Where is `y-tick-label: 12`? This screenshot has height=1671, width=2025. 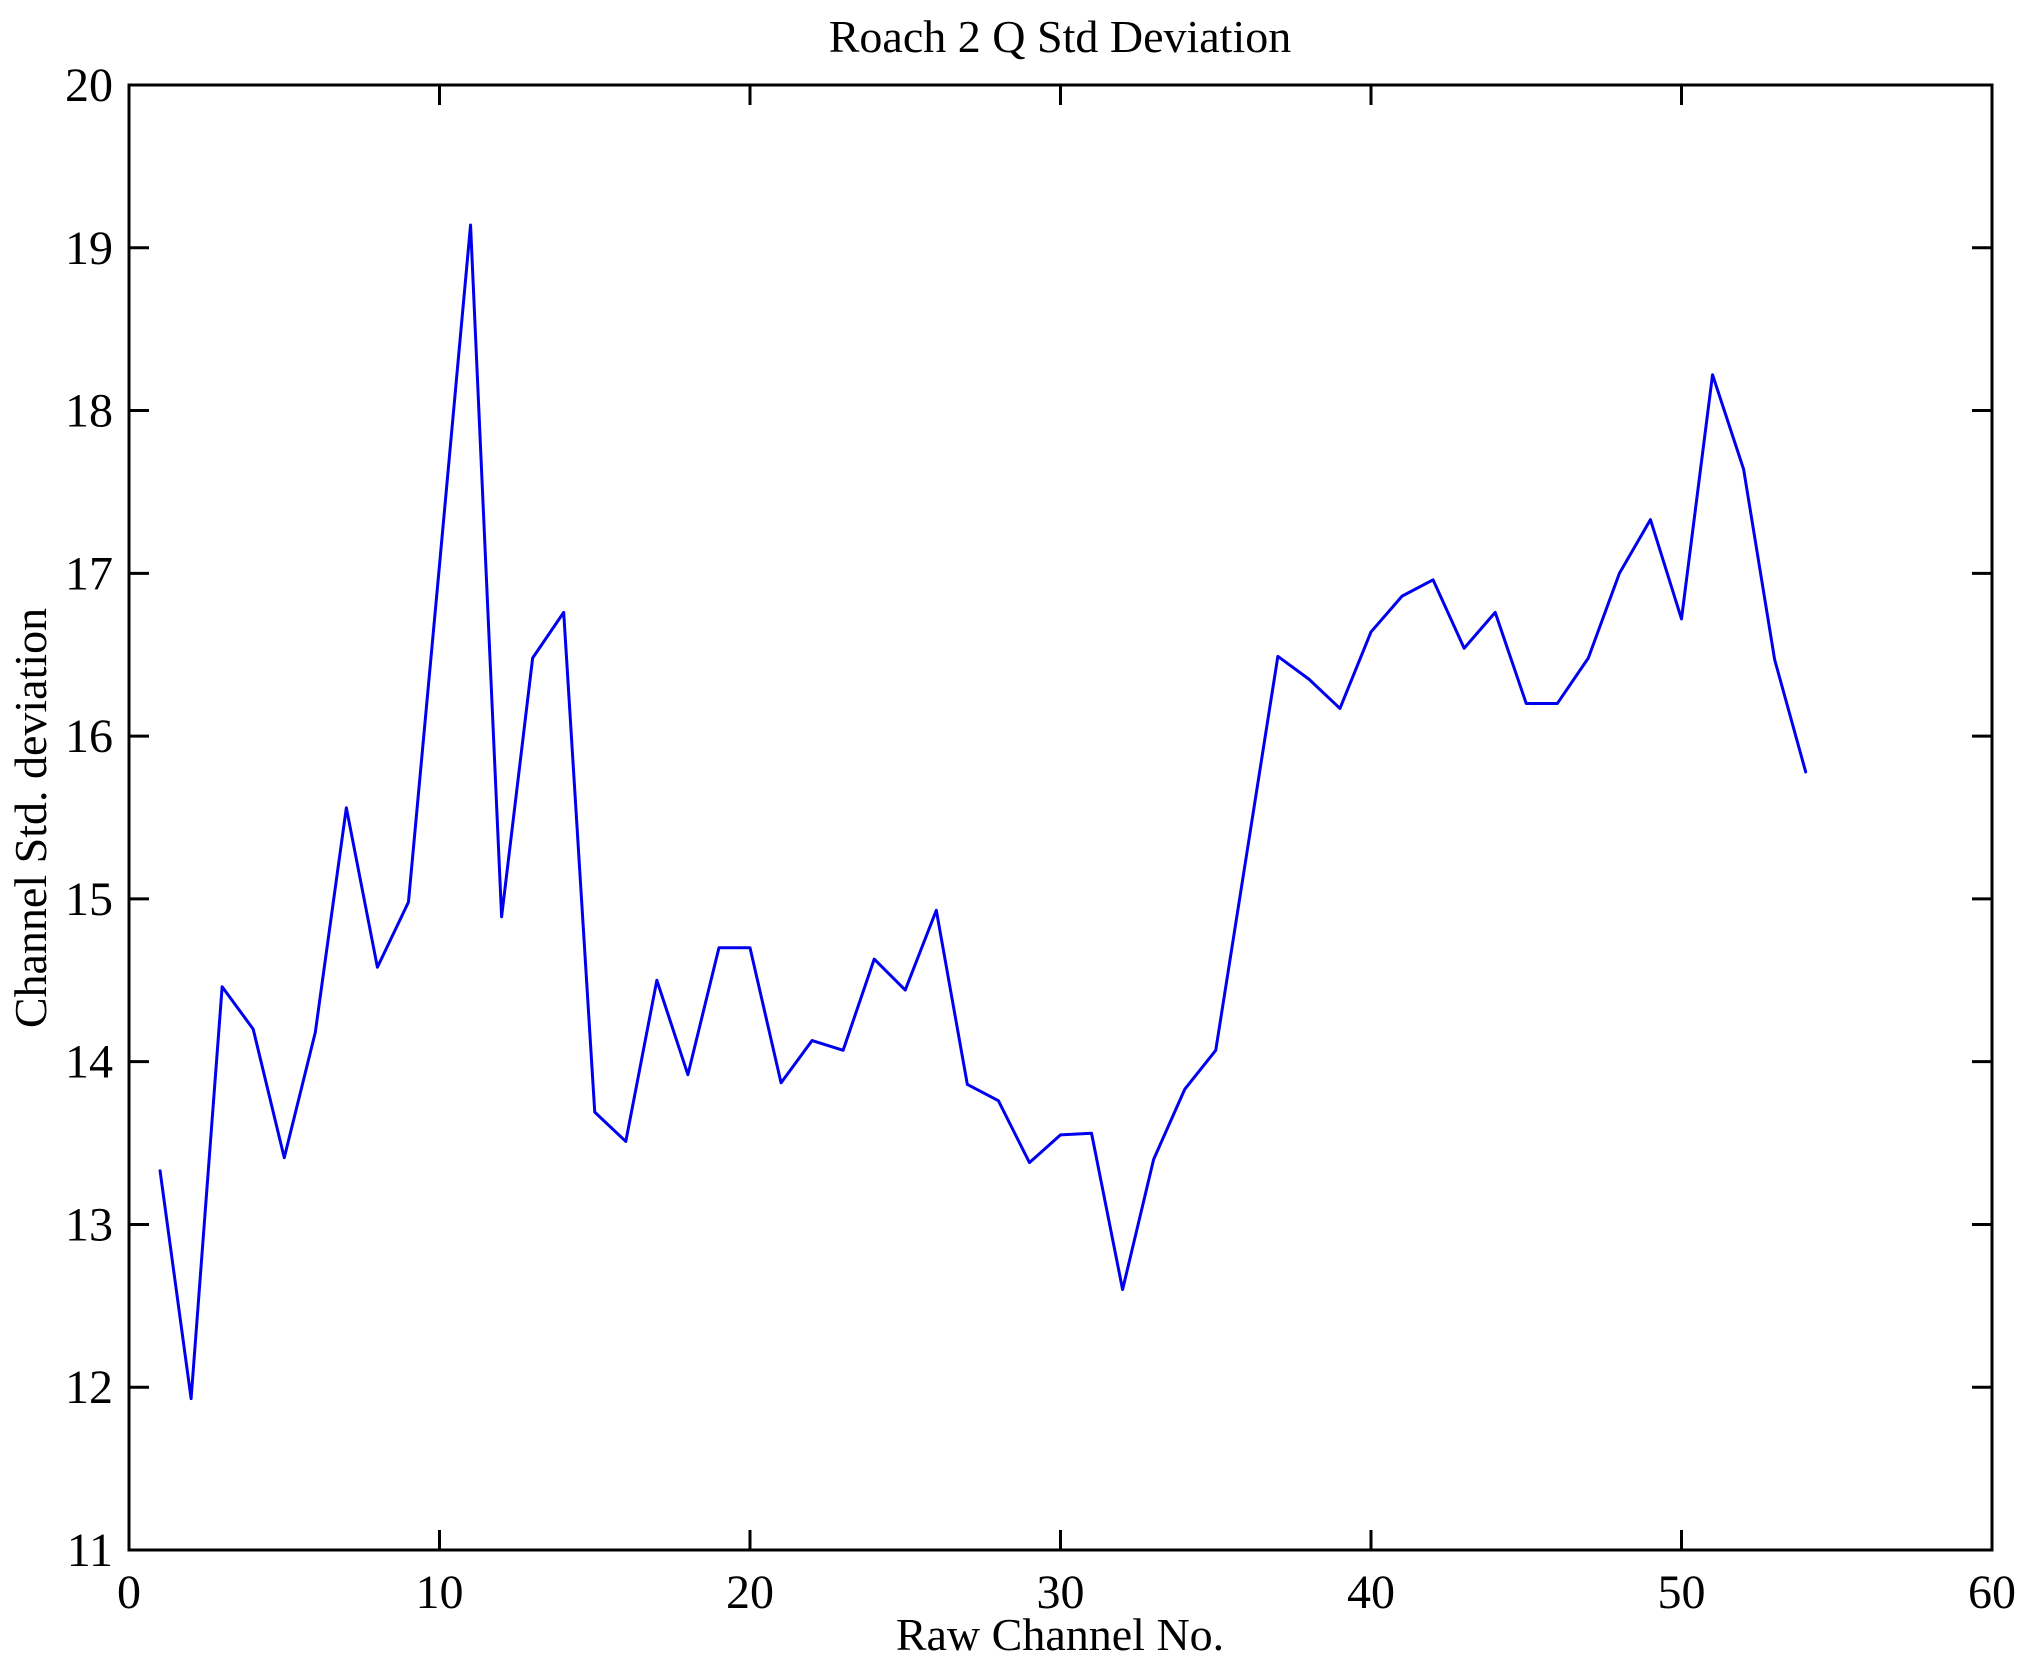 y-tick-label: 12 is located at coordinates (89, 1387).